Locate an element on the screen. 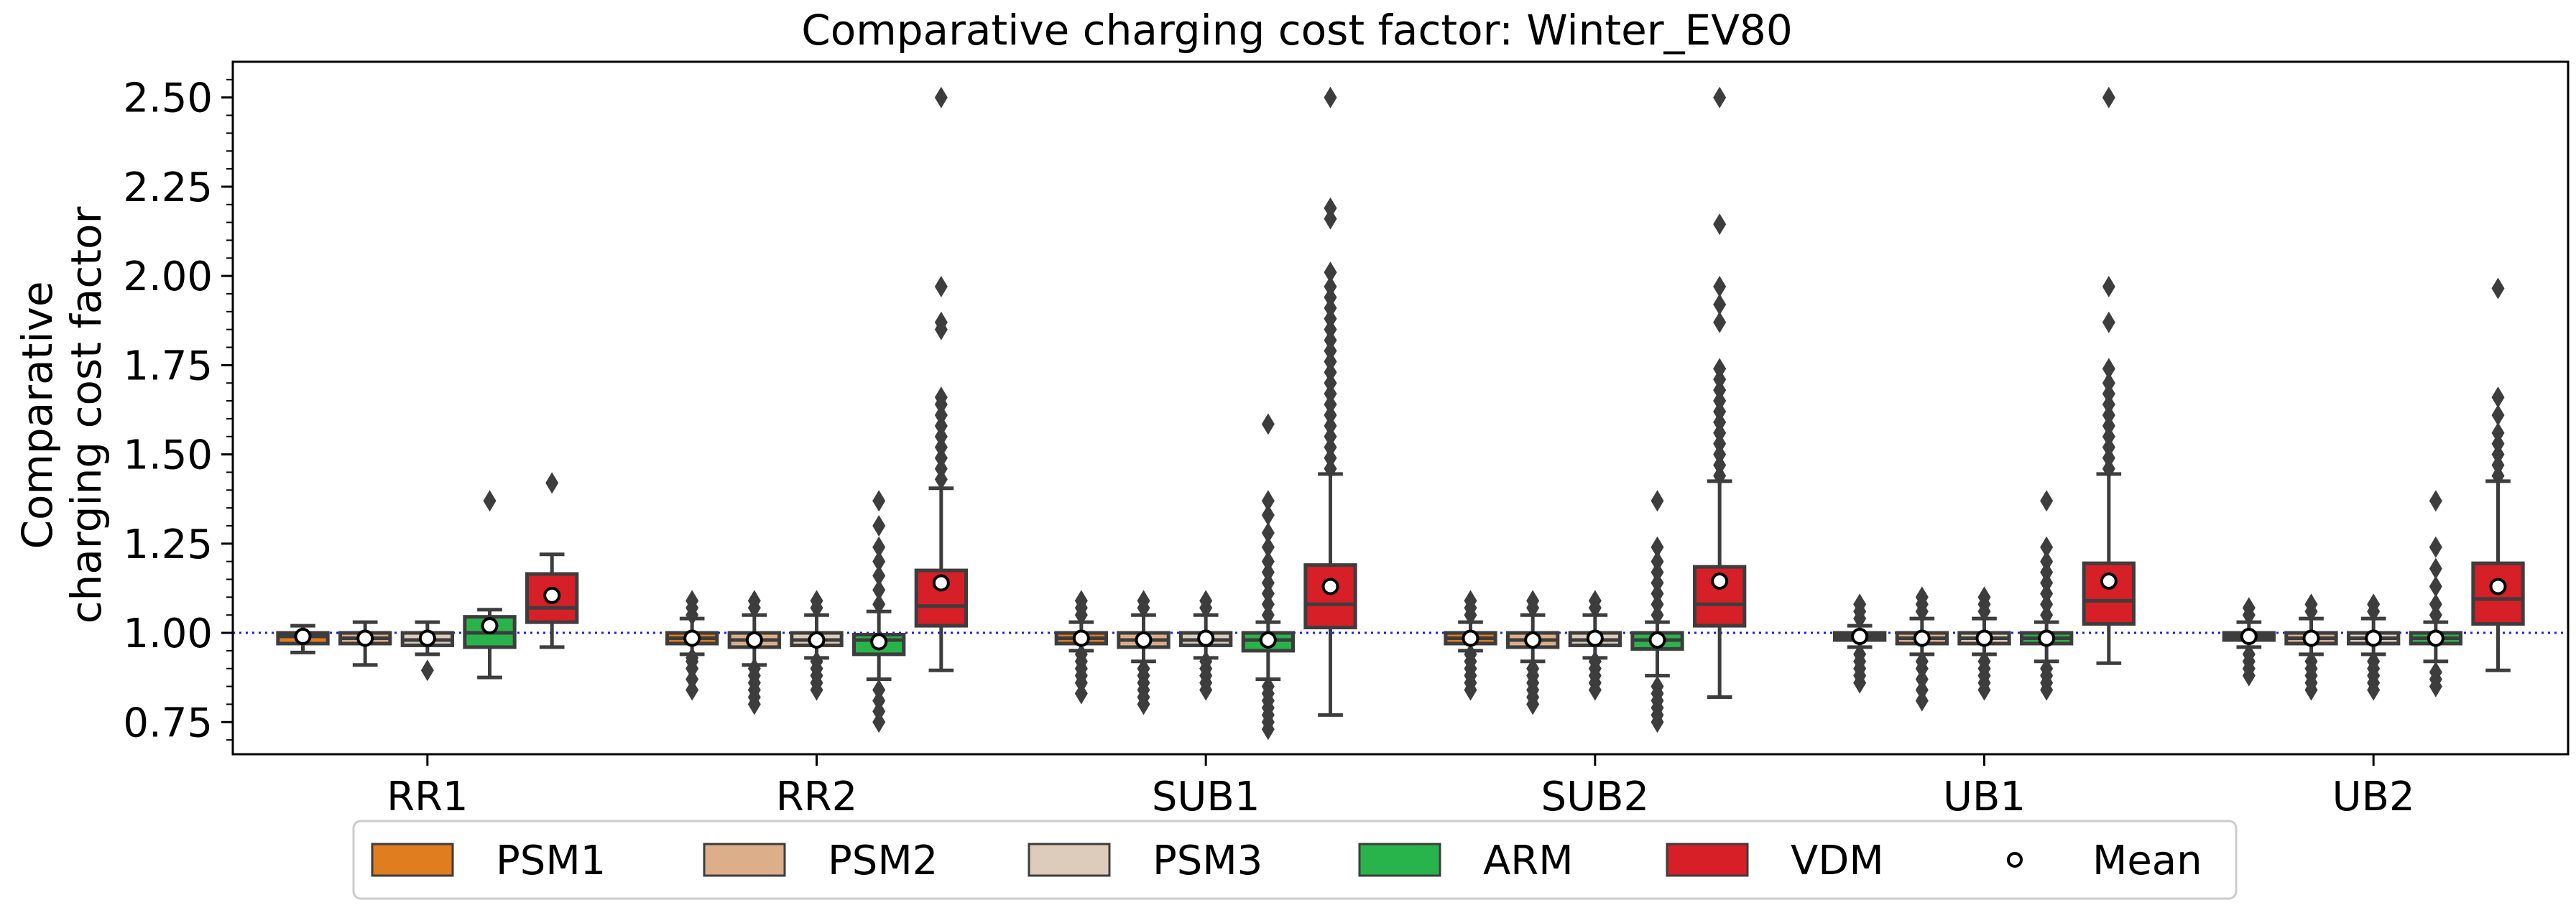 Image resolution: width=2576 pixels, height=918 pixels. legend-swatch-psm1 is located at coordinates (412, 860).